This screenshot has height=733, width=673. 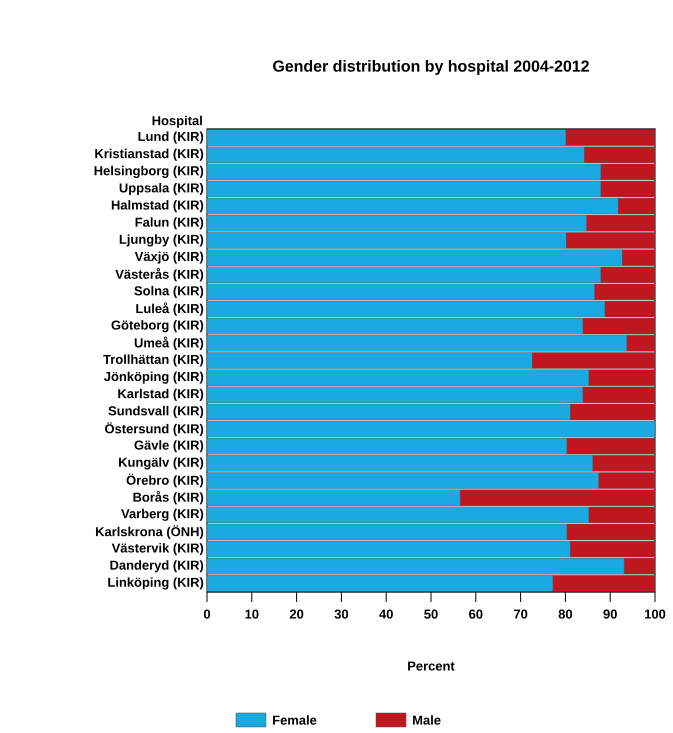 What do you see at coordinates (169, 446) in the screenshot?
I see `y-tick-label: Gävle (KIR)` at bounding box center [169, 446].